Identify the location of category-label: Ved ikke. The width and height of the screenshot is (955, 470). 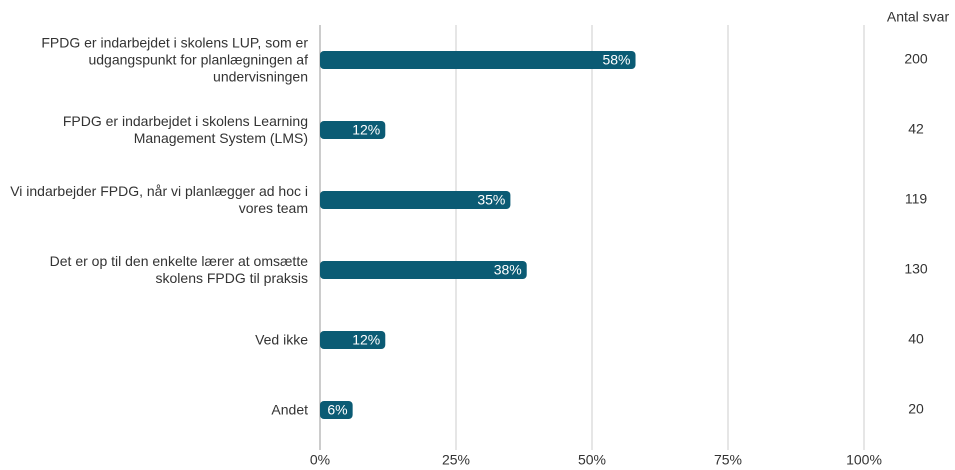
(281, 339).